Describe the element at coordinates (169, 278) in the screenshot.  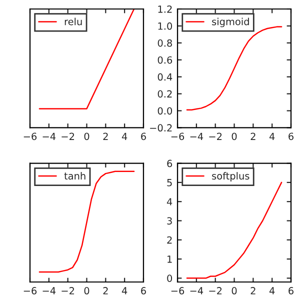
I see `y-tick-label: 0` at that location.